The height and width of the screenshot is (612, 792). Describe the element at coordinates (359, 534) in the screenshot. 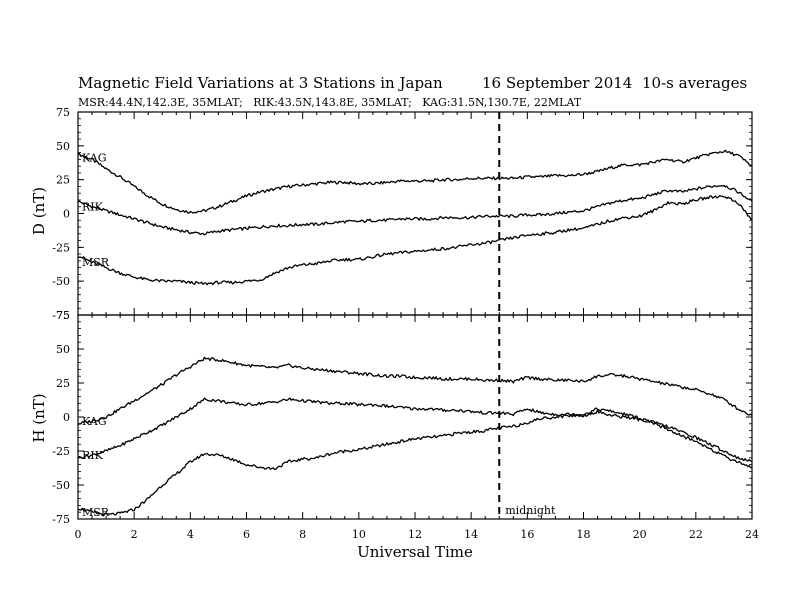

I see `x-tick-label: 10` at that location.